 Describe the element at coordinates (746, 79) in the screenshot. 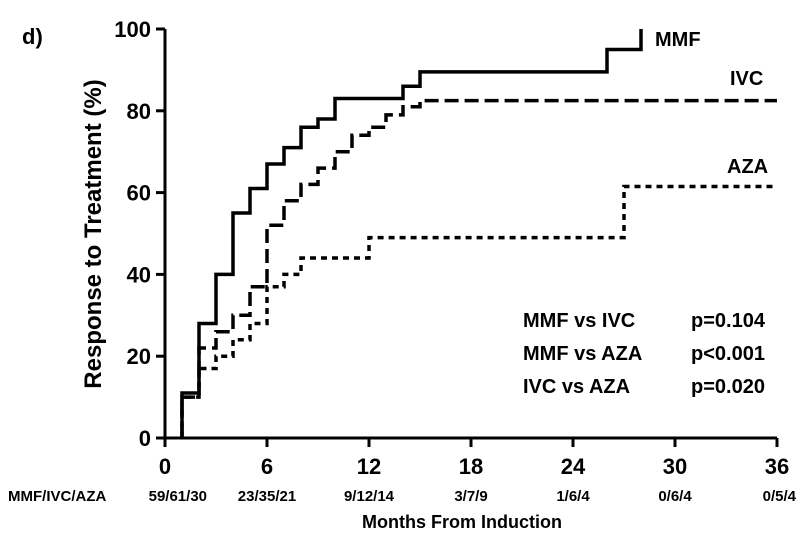

I see `series-label-ivc: IVC` at that location.